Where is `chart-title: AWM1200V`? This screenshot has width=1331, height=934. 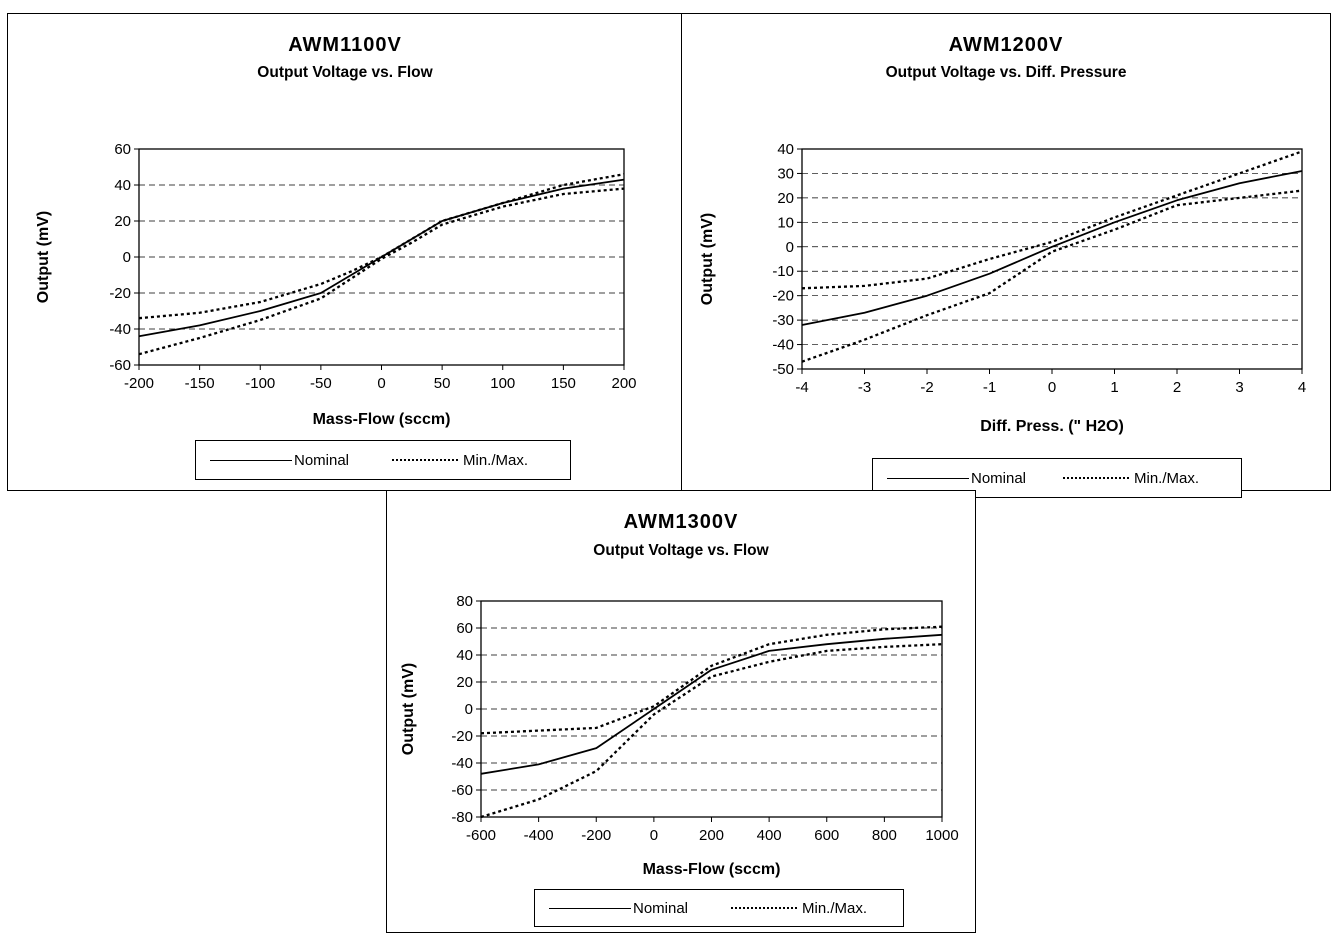
chart-title: AWM1200V is located at coordinates (1006, 45).